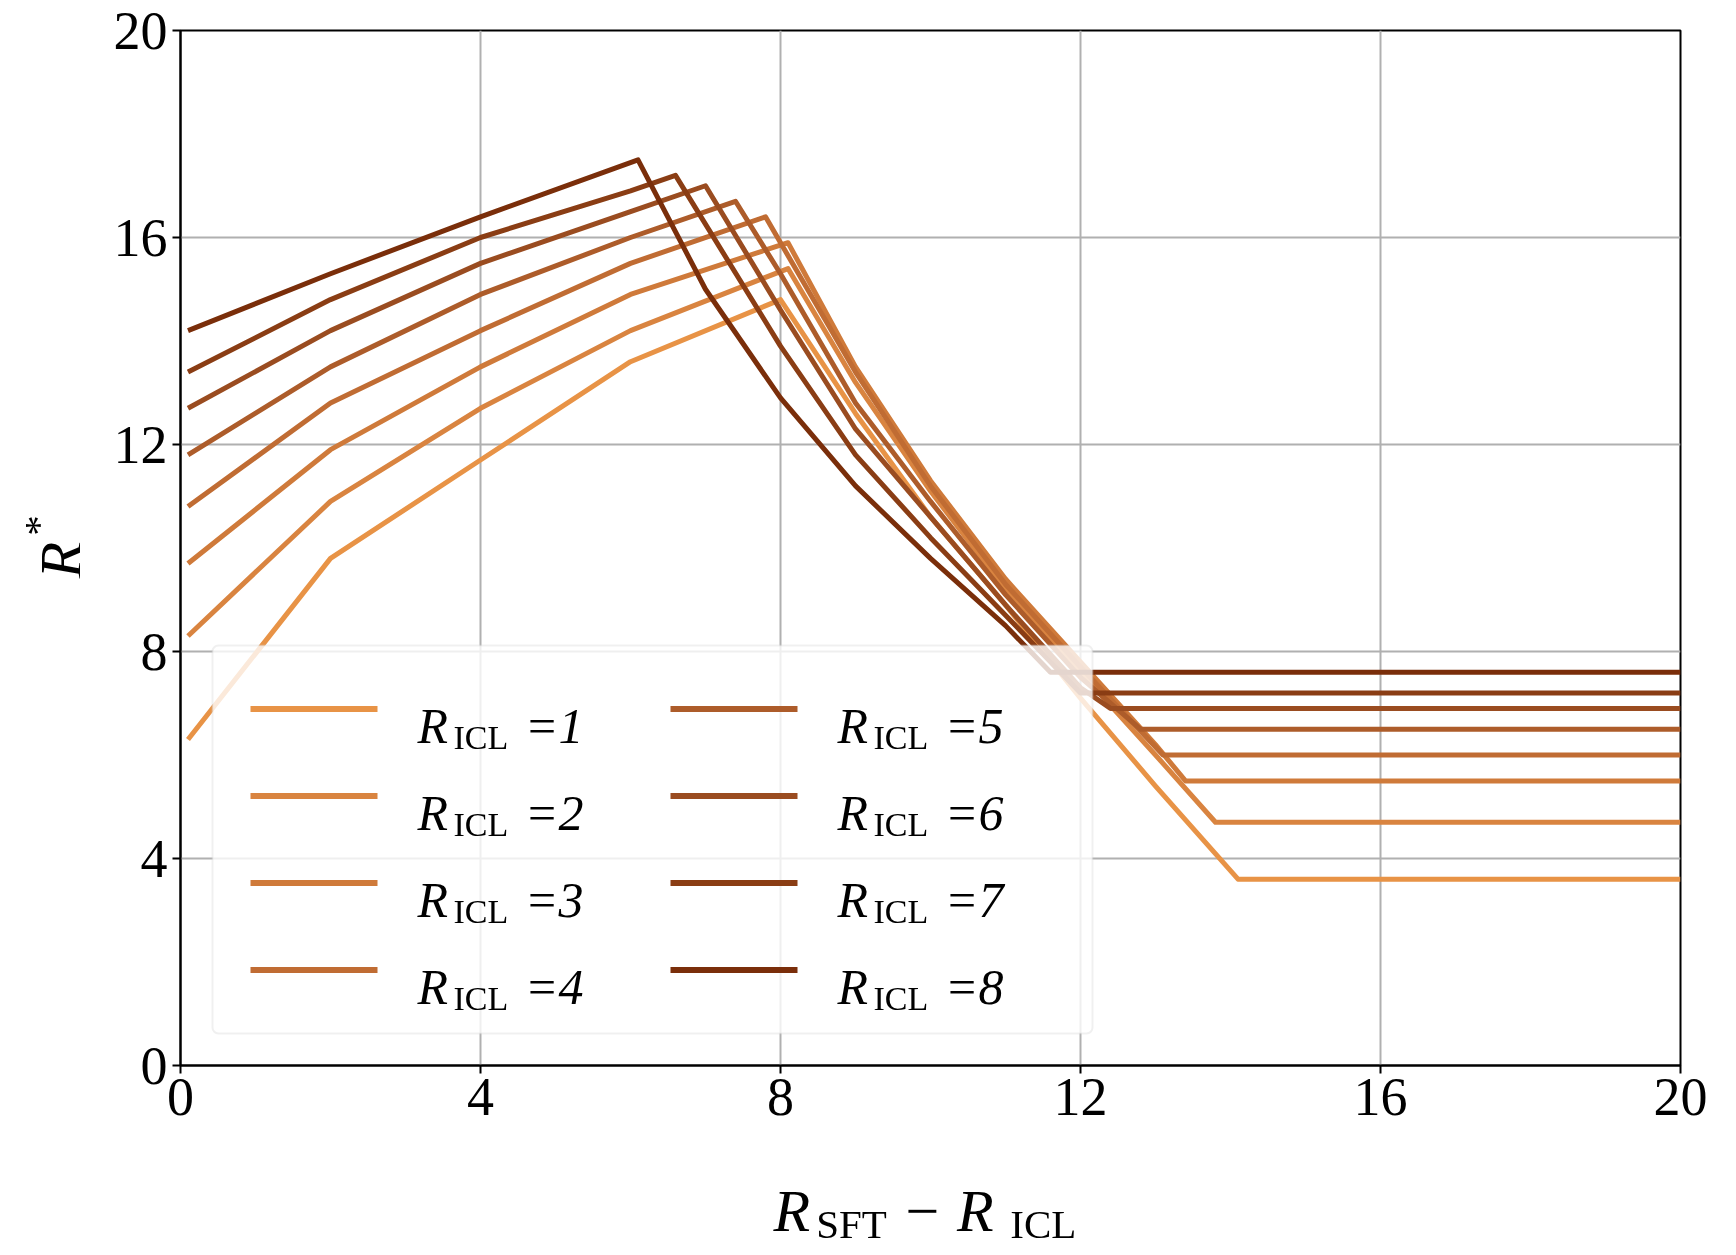 This screenshot has width=1736, height=1255. I want to click on legend-label: RICL=3, so click(500, 901).